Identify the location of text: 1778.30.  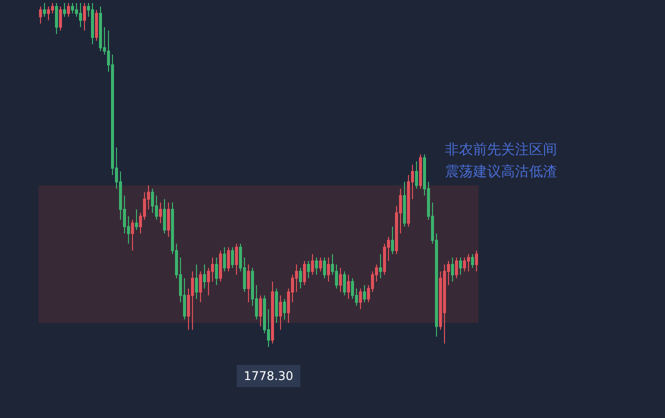
(269, 376).